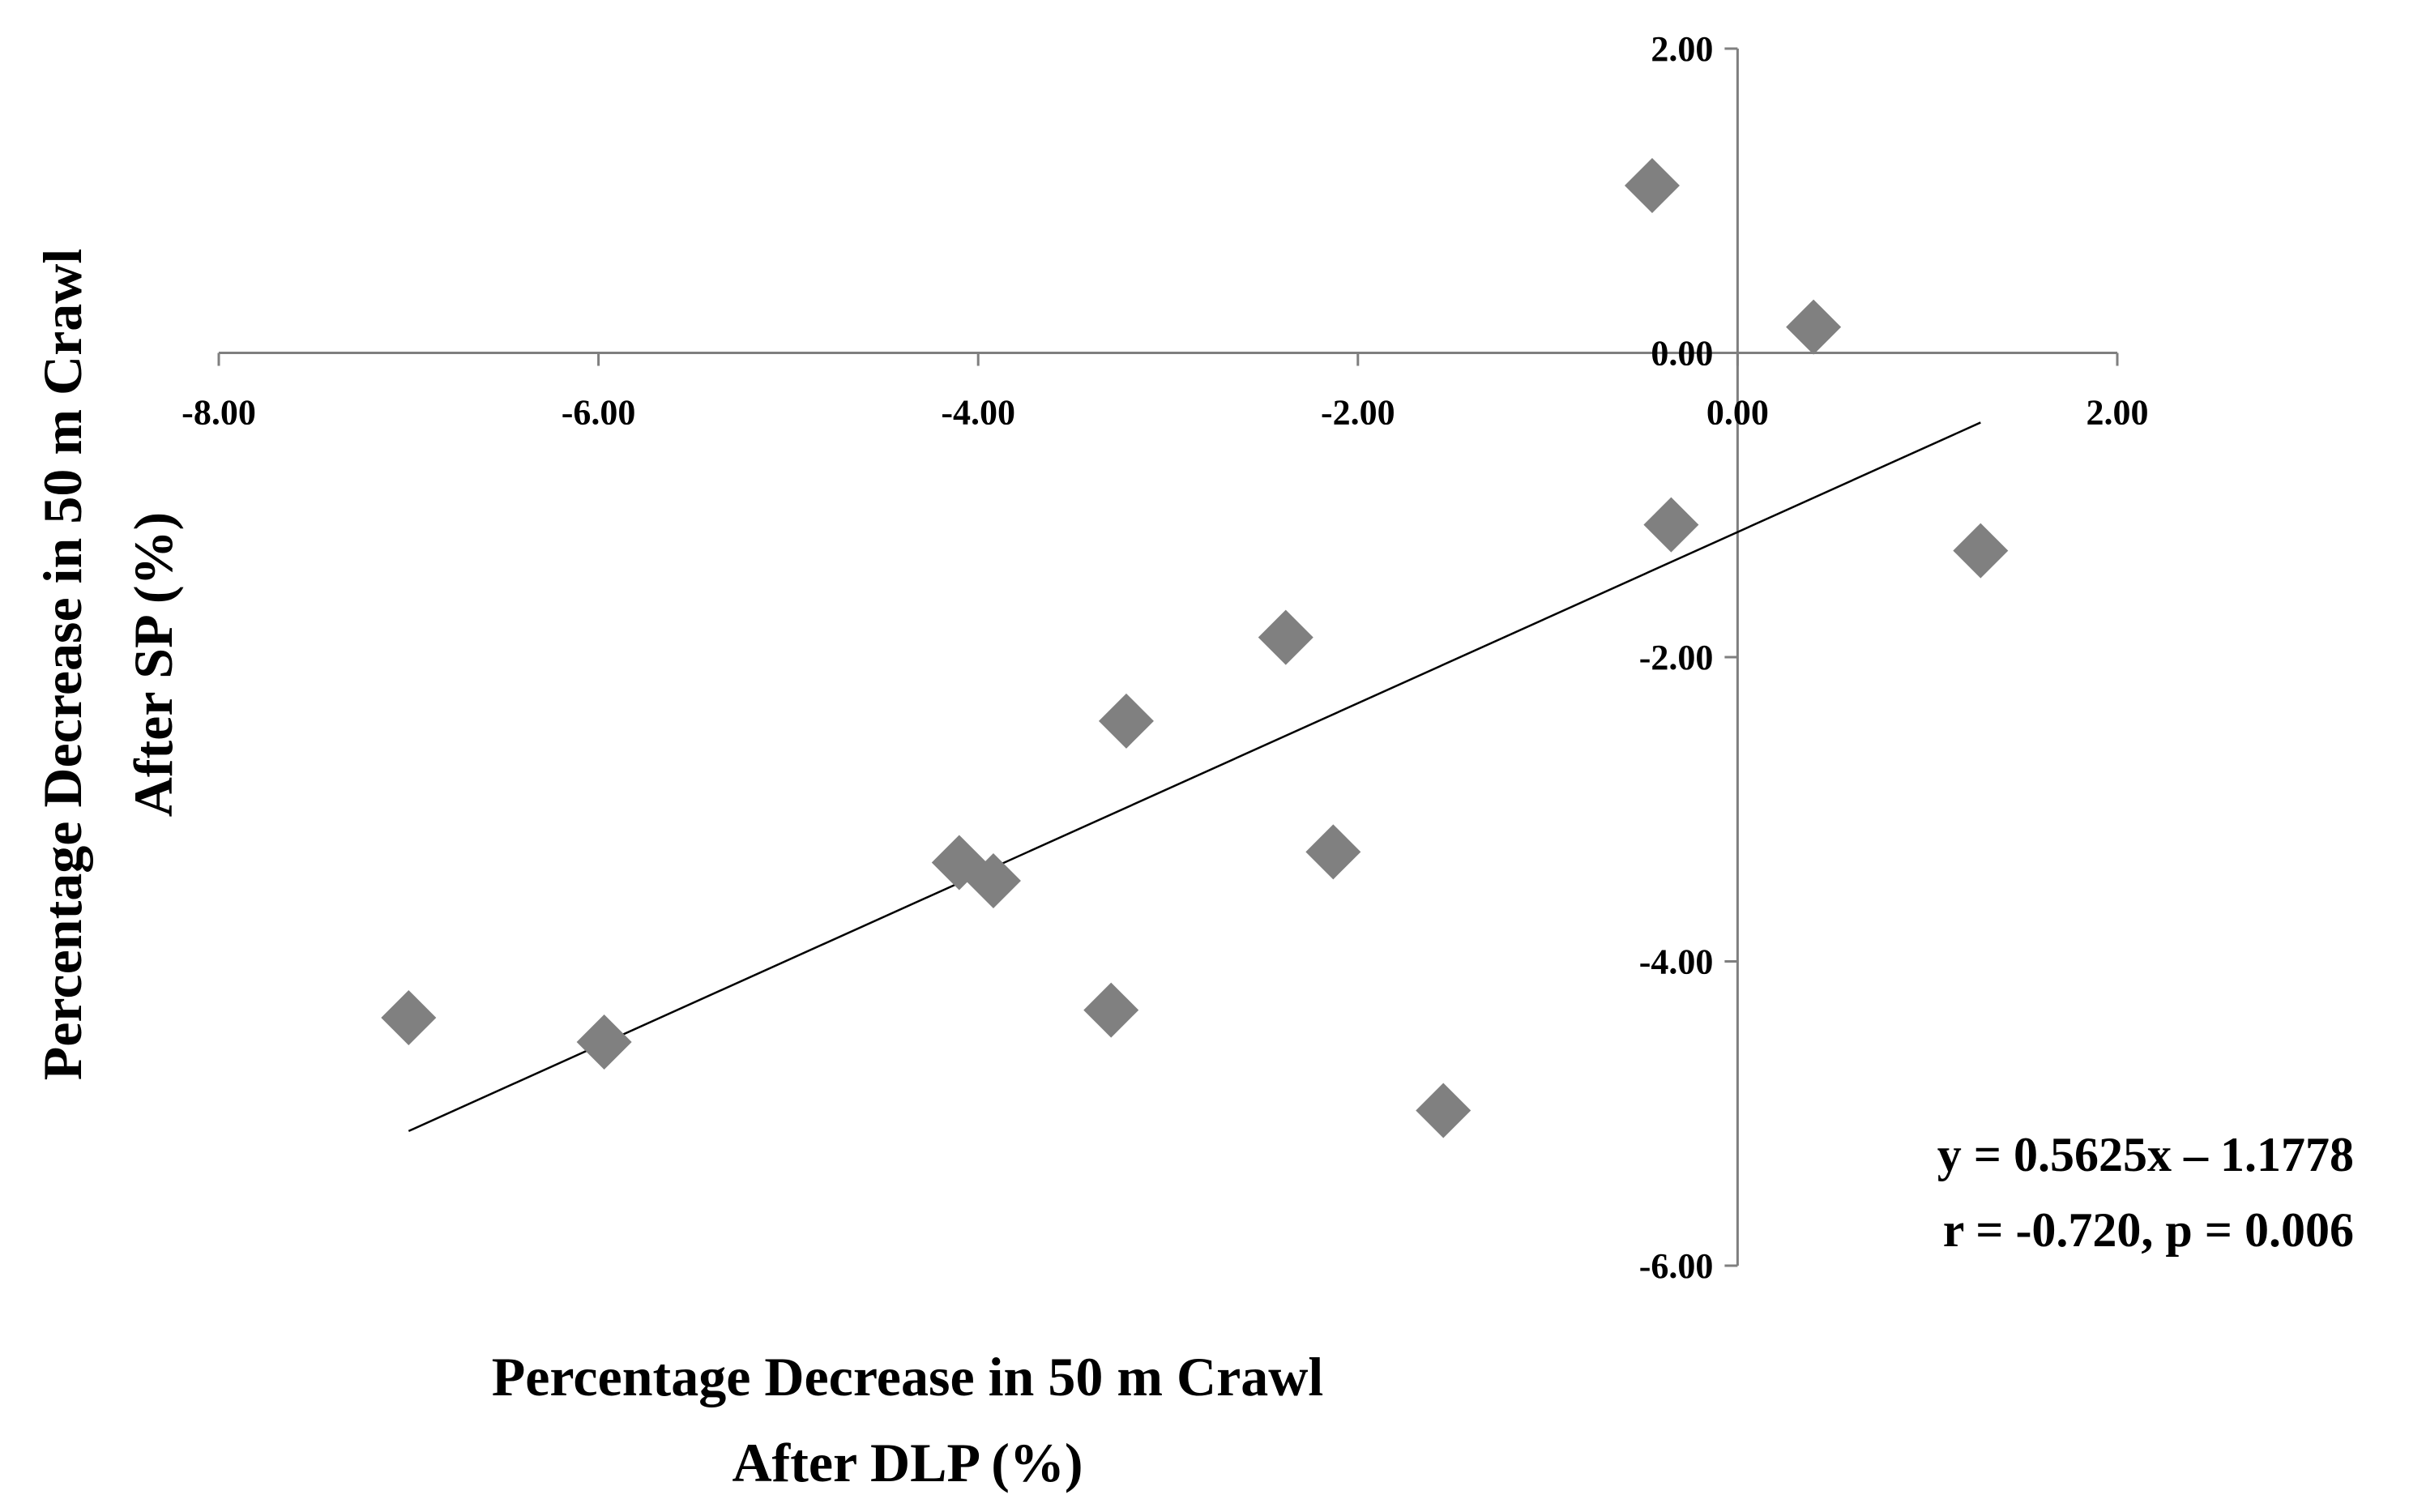 Image resolution: width=2409 pixels, height=1512 pixels. Describe the element at coordinates (1682, 49) in the screenshot. I see `y-tick-label: 2.00` at that location.